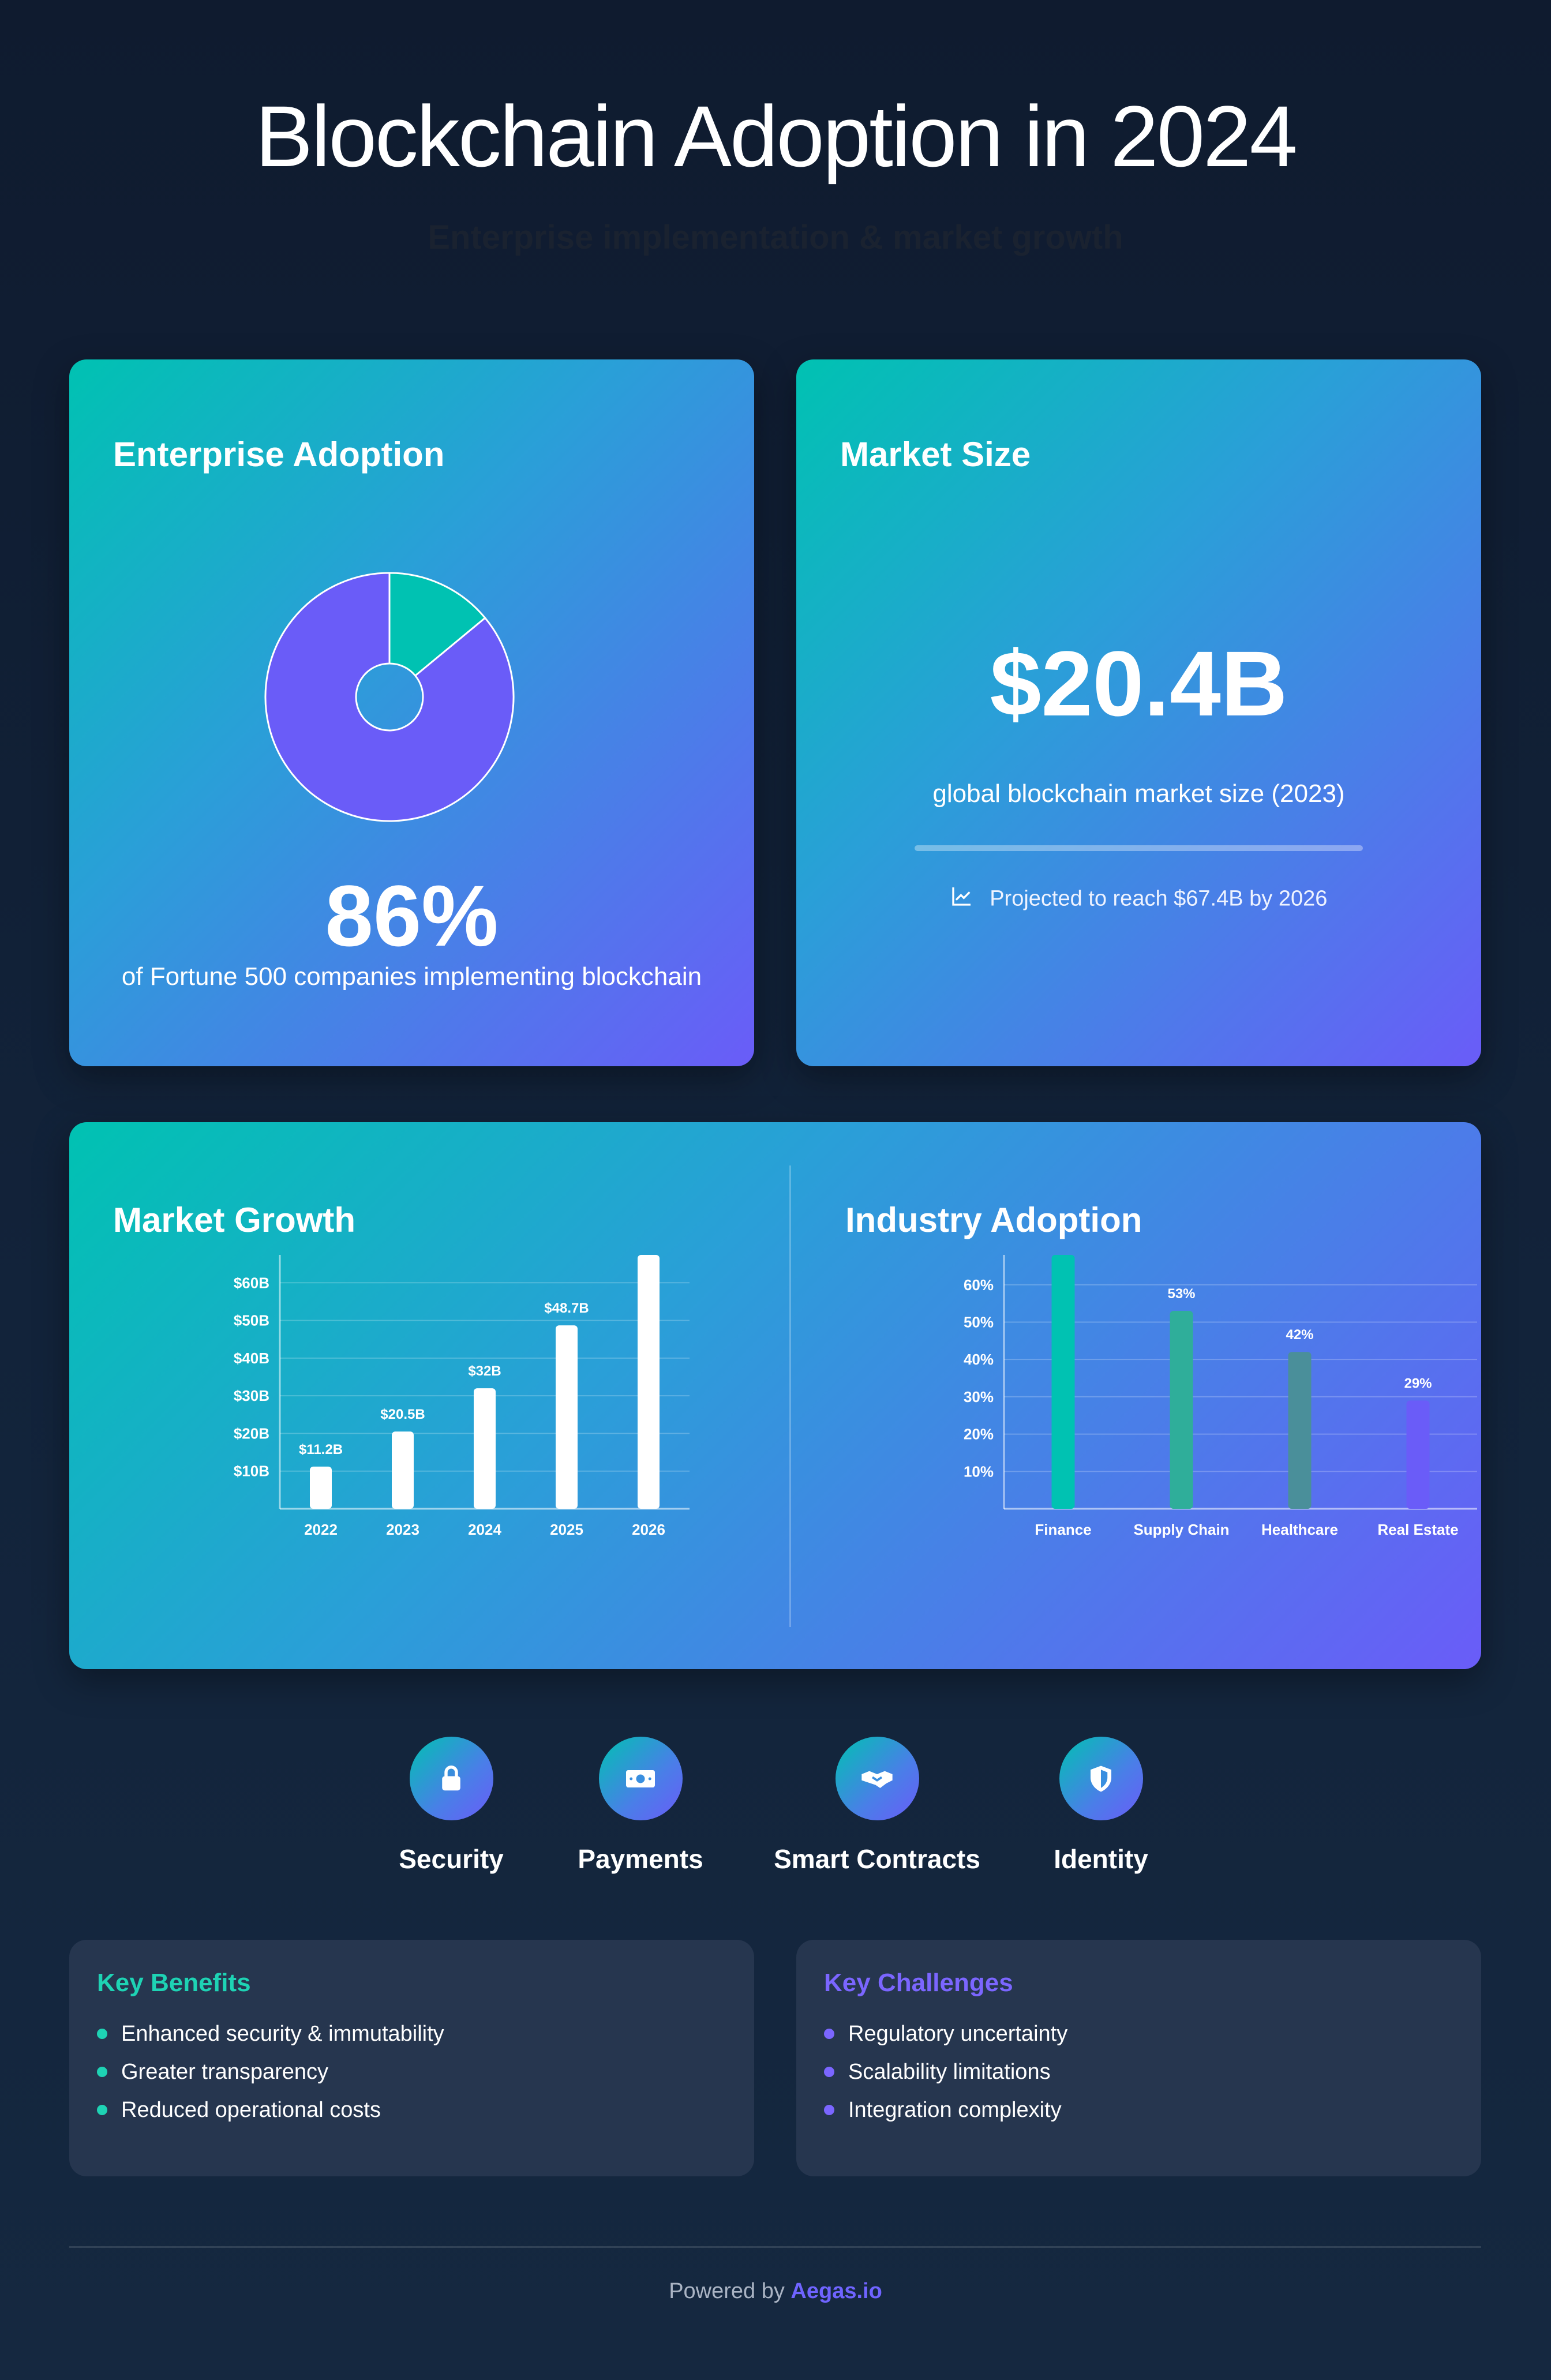 Image resolution: width=1551 pixels, height=2380 pixels. Describe the element at coordinates (485, 1371) in the screenshot. I see `data-label: $32B` at that location.